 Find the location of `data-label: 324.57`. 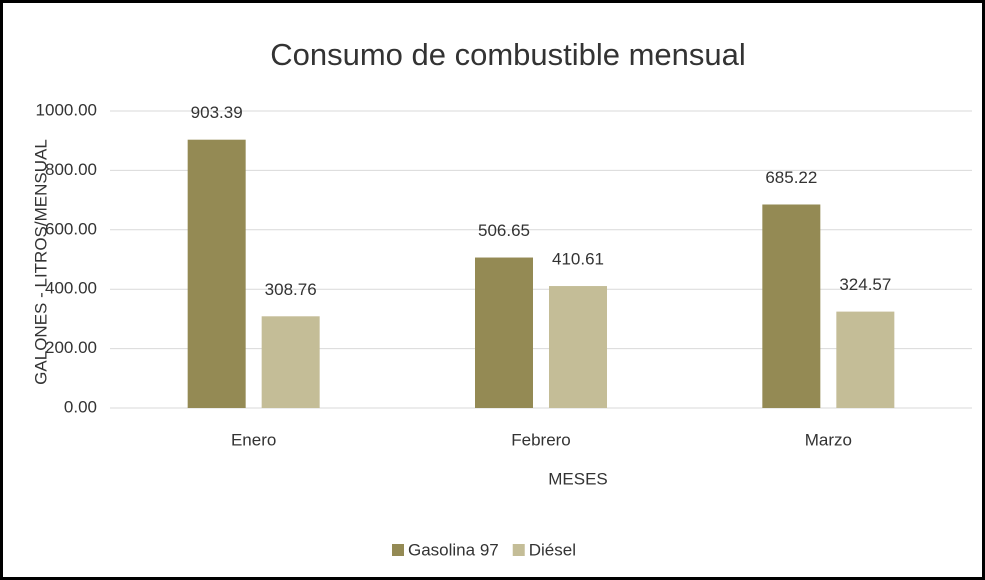

data-label: 324.57 is located at coordinates (865, 284).